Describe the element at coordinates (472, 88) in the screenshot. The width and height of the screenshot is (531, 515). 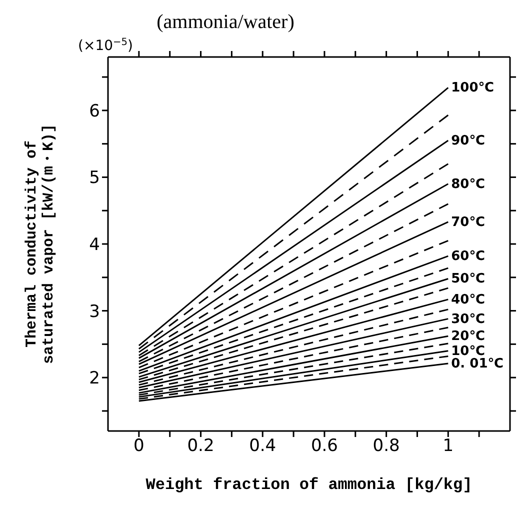
I see `series-label: 100℃` at that location.